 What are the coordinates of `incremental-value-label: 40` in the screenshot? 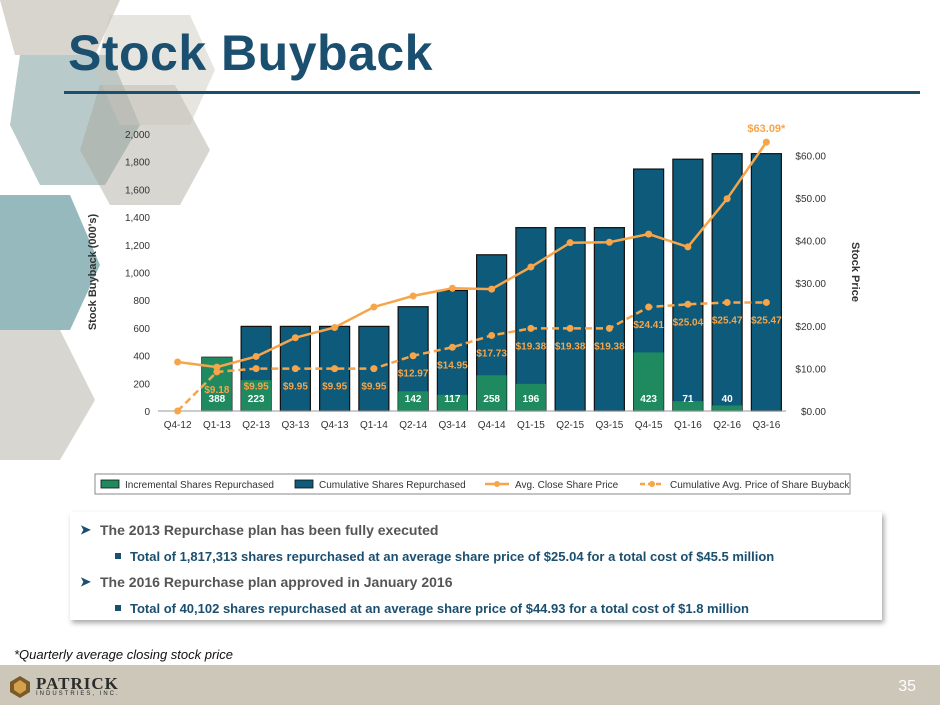 It's located at (728, 399).